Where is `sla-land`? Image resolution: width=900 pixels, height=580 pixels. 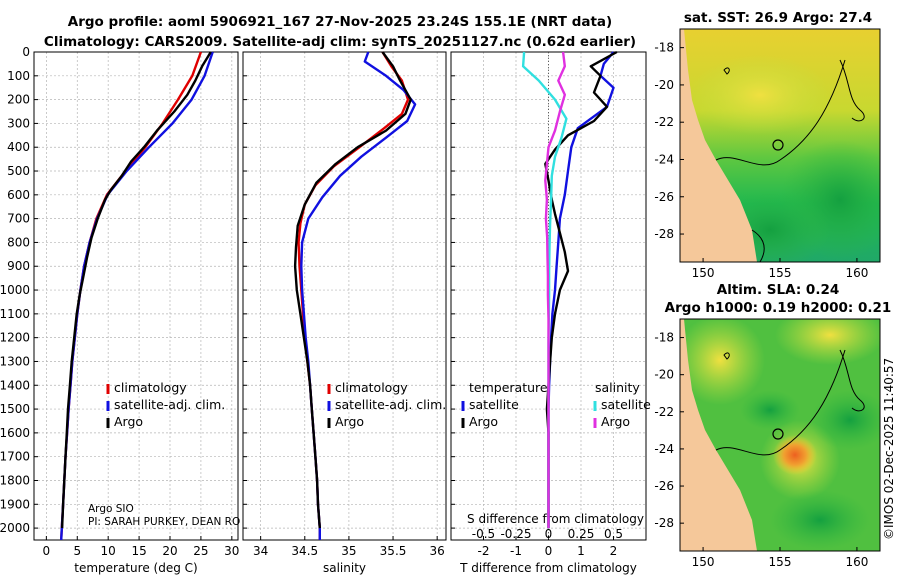
sla-land is located at coordinates (718, 435).